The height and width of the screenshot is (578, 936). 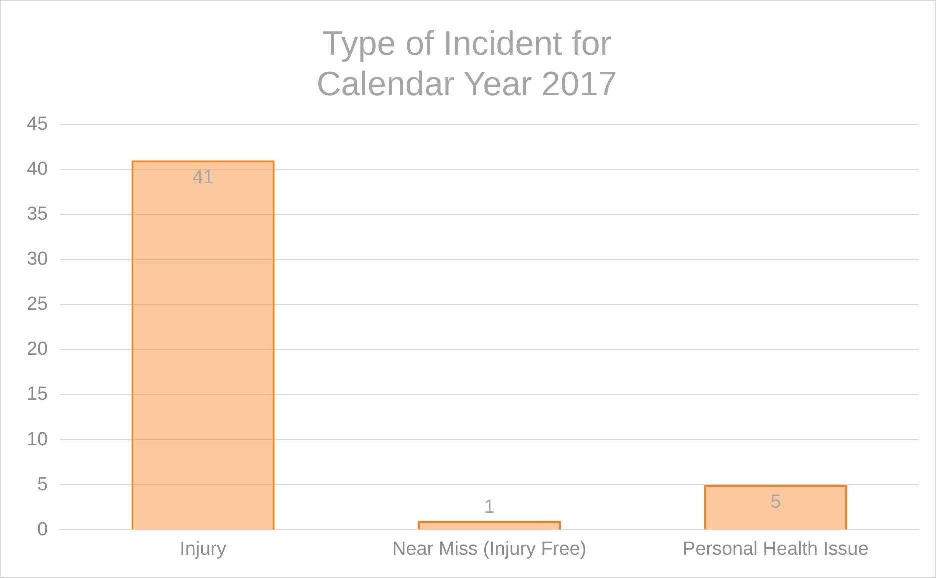 What do you see at coordinates (204, 549) in the screenshot?
I see `x-tick-label: Injury` at bounding box center [204, 549].